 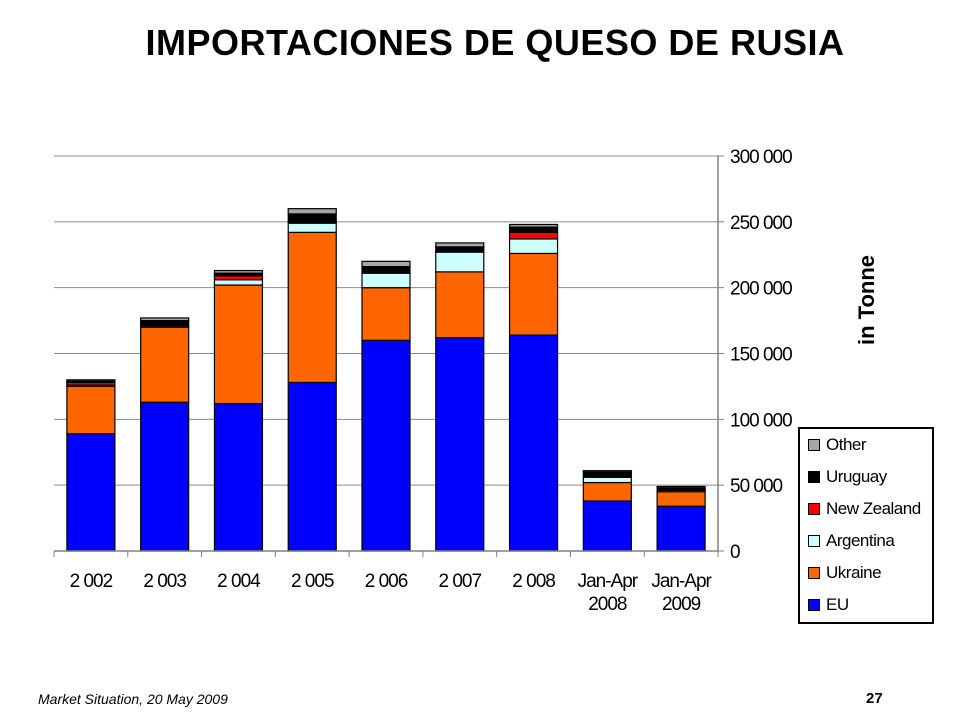 What do you see at coordinates (735, 552) in the screenshot?
I see `y-tick-label: 0` at bounding box center [735, 552].